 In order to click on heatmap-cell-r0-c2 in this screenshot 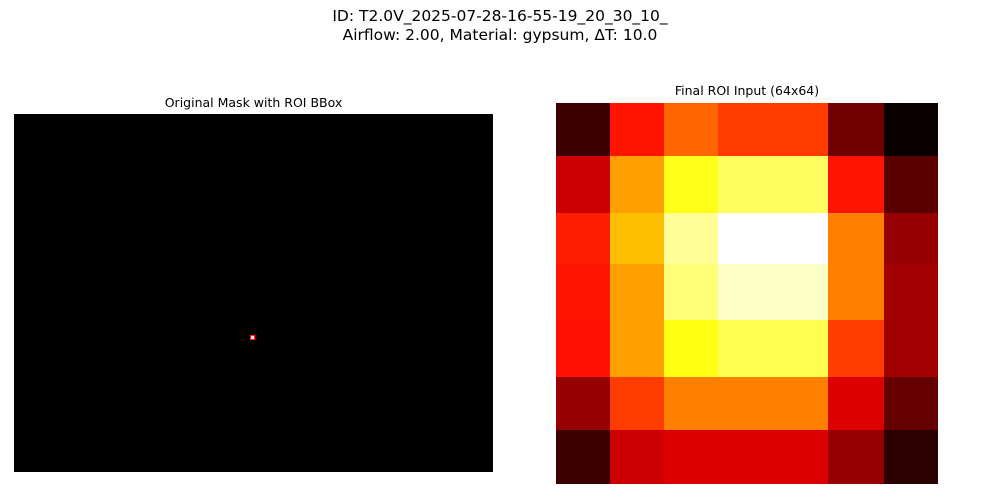, I will do `click(691, 129)`.